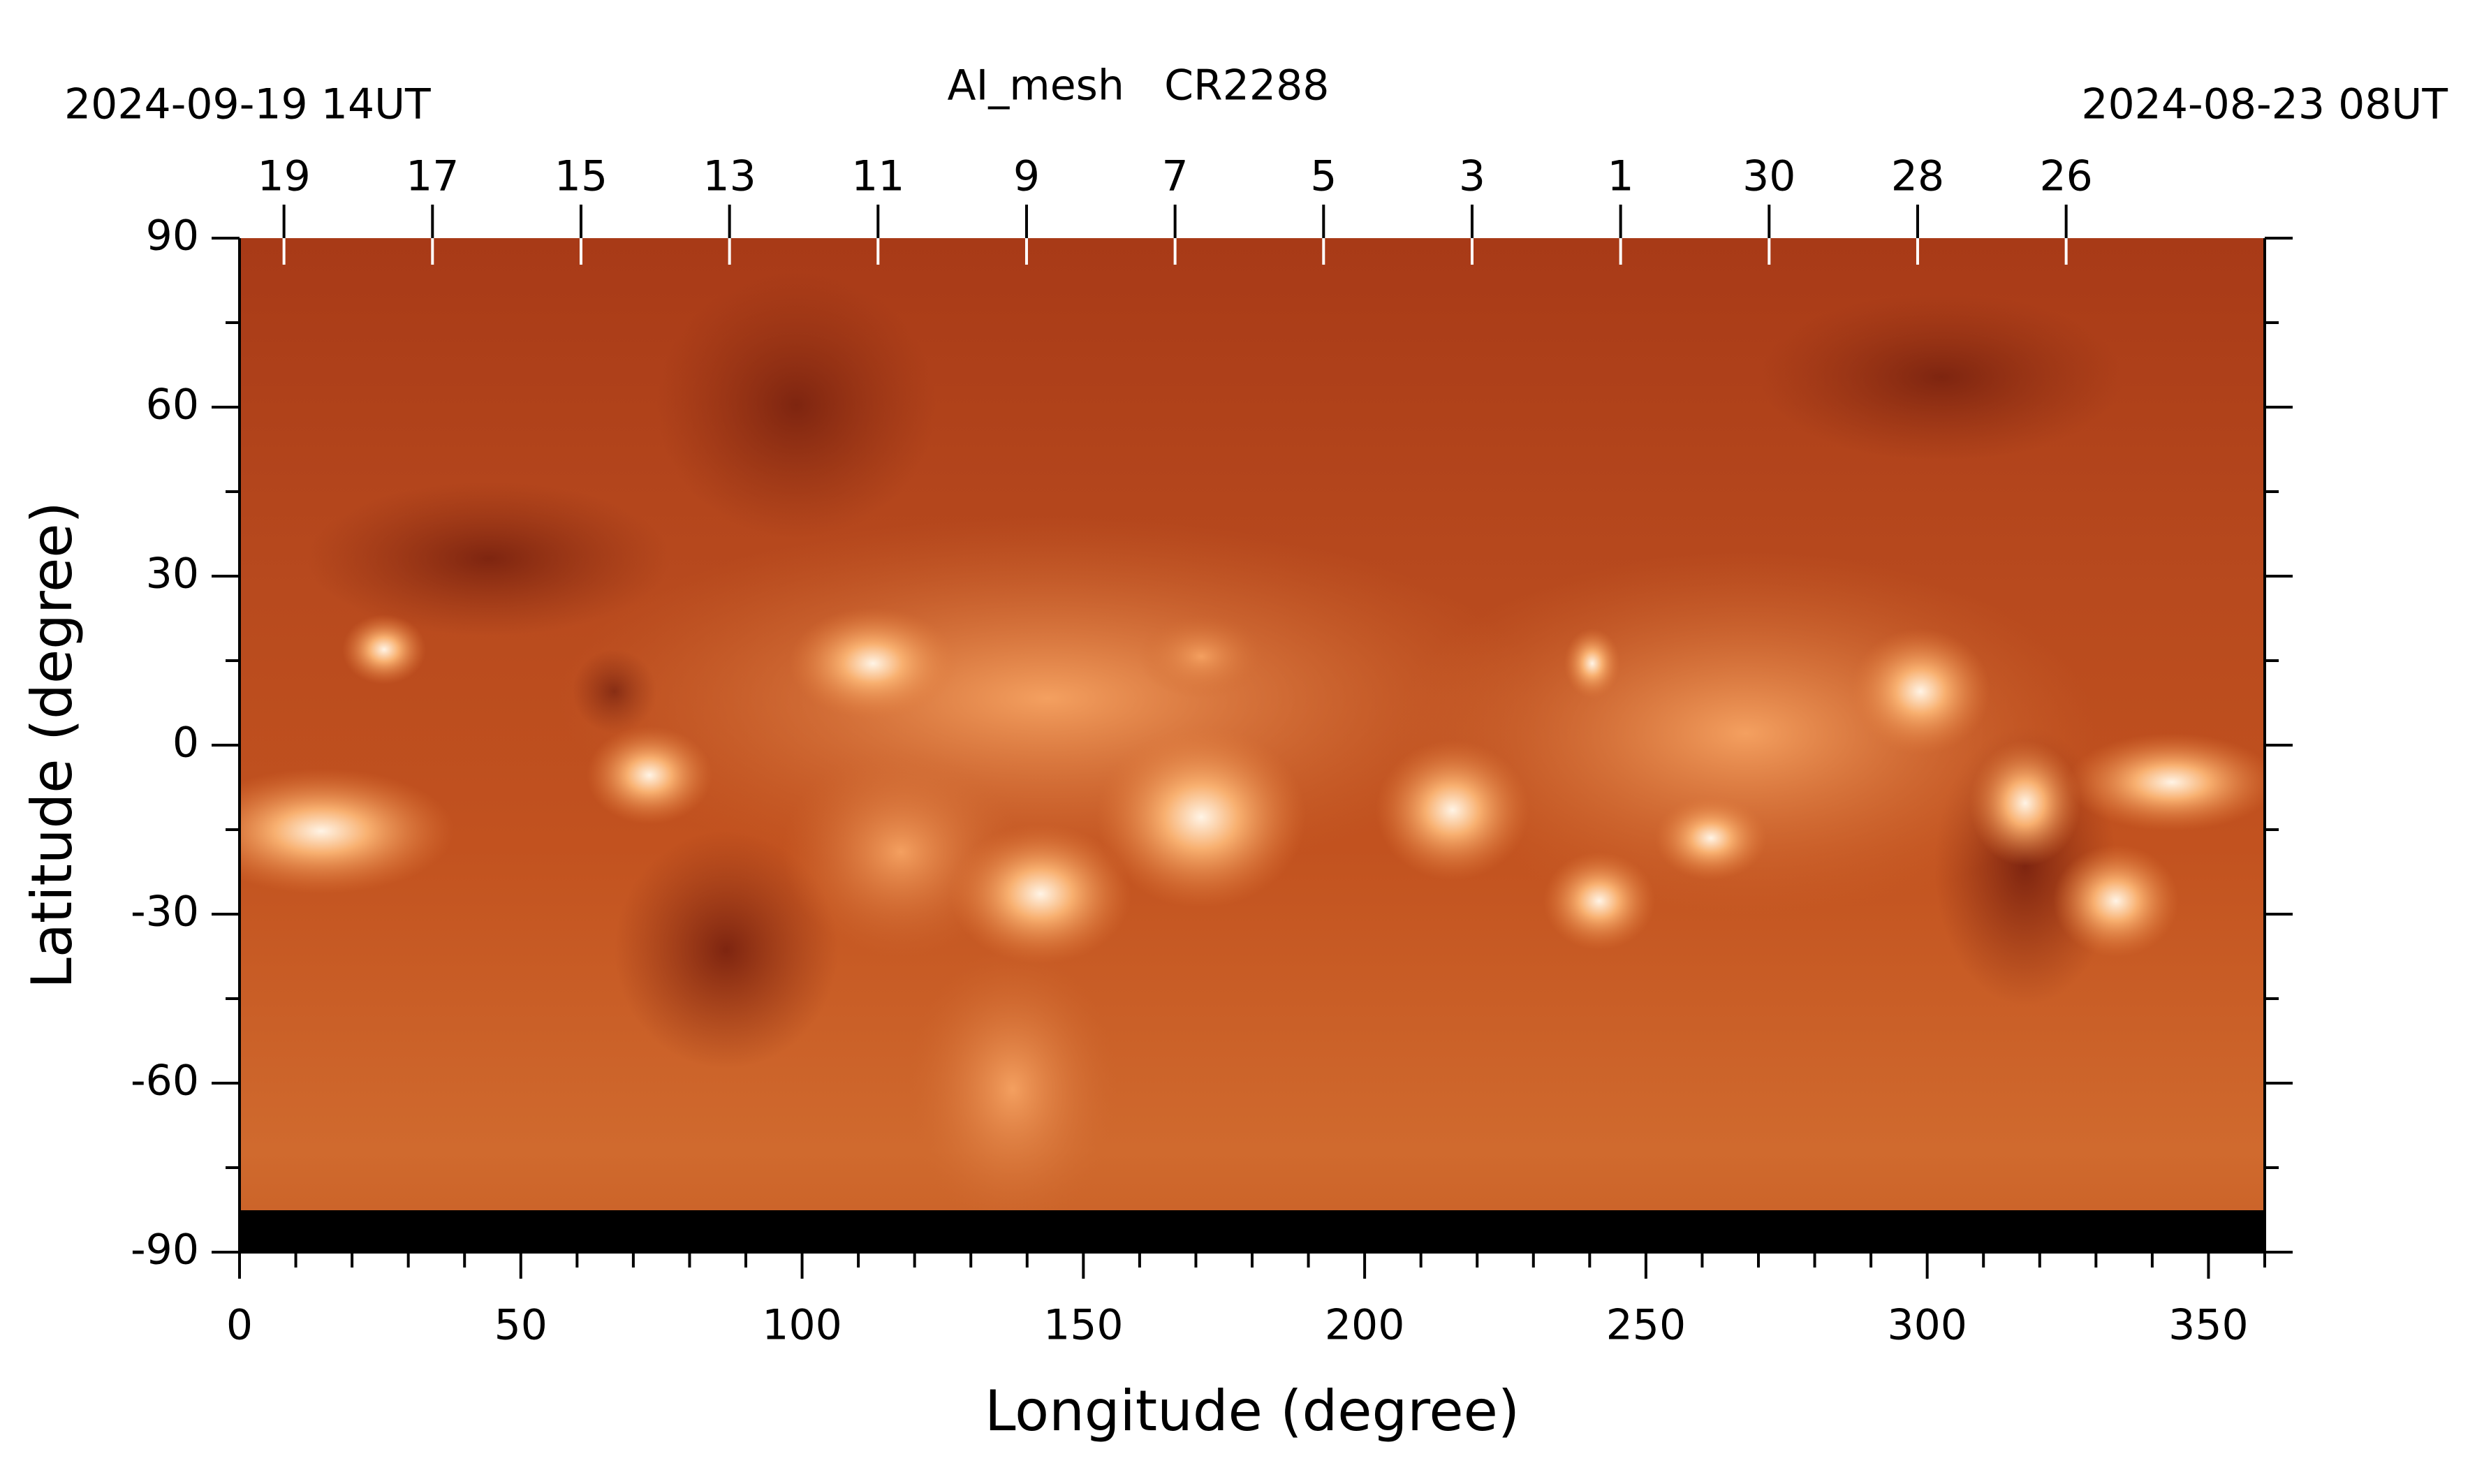  I want to click on y-tick-label: 0, so click(186, 743).